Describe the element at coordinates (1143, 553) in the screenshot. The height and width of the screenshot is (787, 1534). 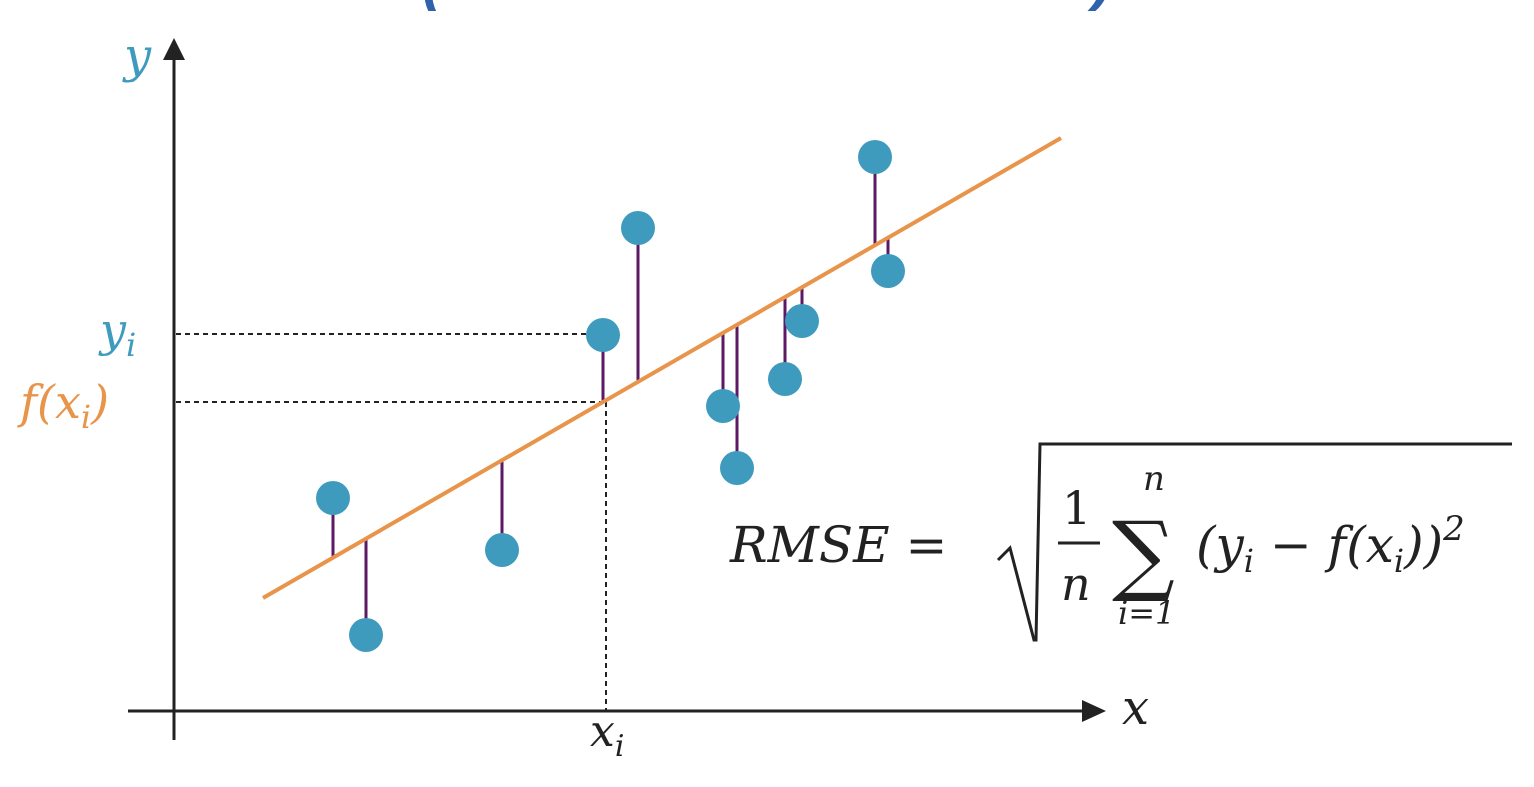
I see `sum-sigma: ∑` at that location.